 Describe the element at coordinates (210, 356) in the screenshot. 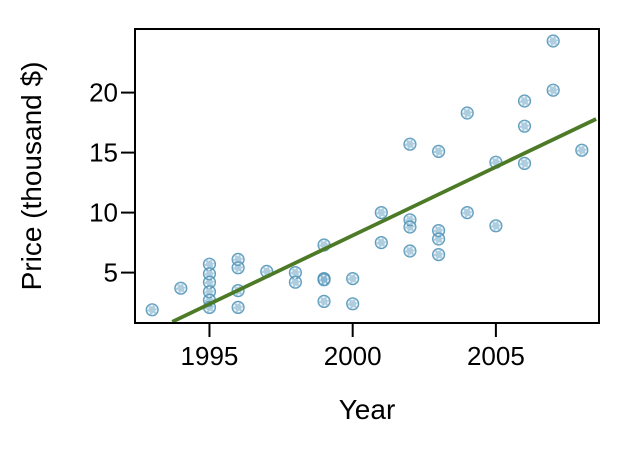

I see `x-tick-label: 1995` at that location.